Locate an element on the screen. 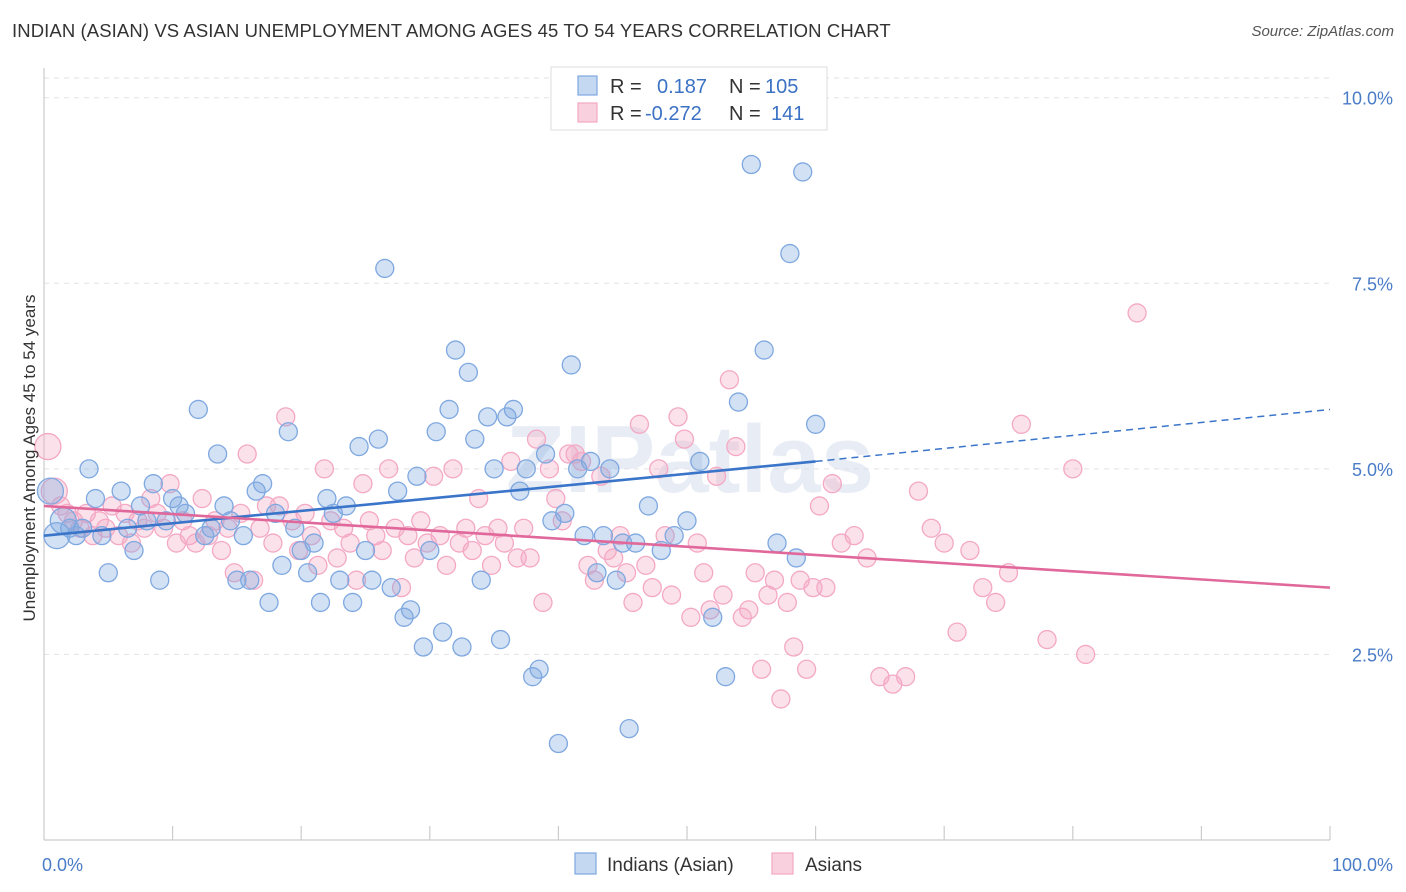  y-tick-label-2: 7.5% is located at coordinates (1372, 284).